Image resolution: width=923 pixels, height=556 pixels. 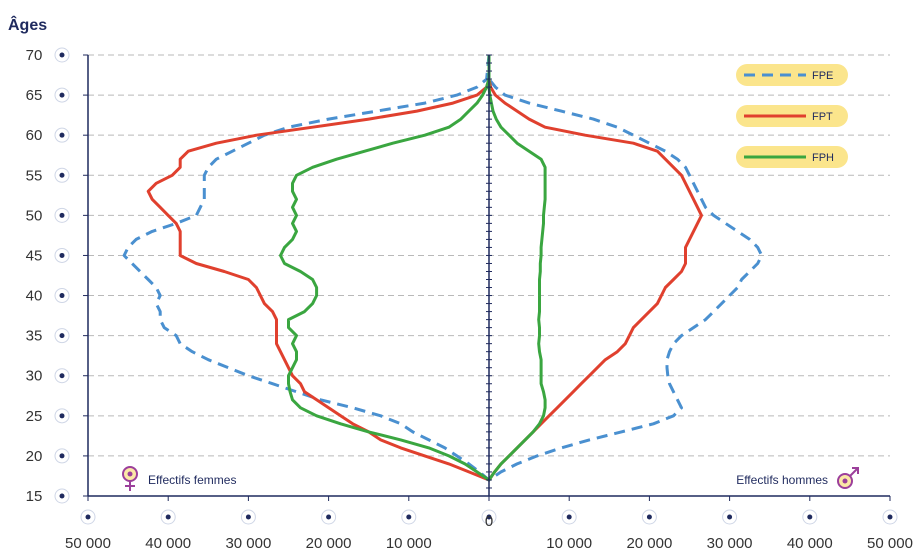 What do you see at coordinates (782, 480) in the screenshot?
I see `caption-men-text: Effectifs hommes` at bounding box center [782, 480].